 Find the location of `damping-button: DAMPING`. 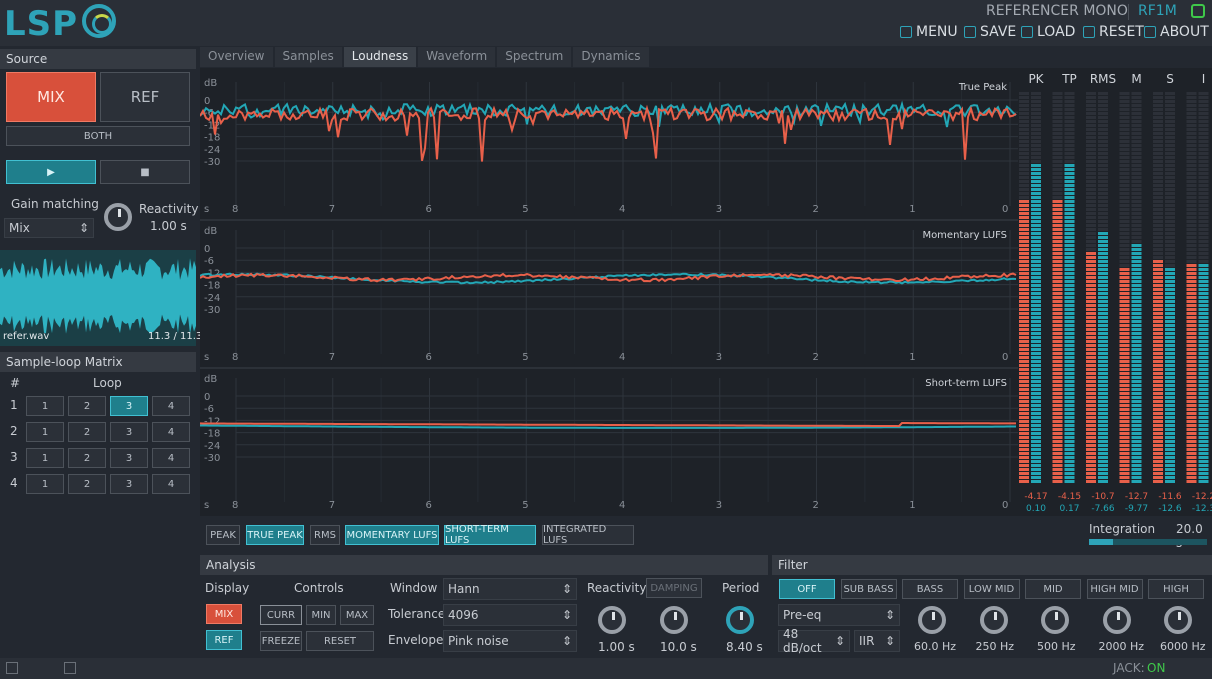

damping-button: DAMPING is located at coordinates (674, 588).